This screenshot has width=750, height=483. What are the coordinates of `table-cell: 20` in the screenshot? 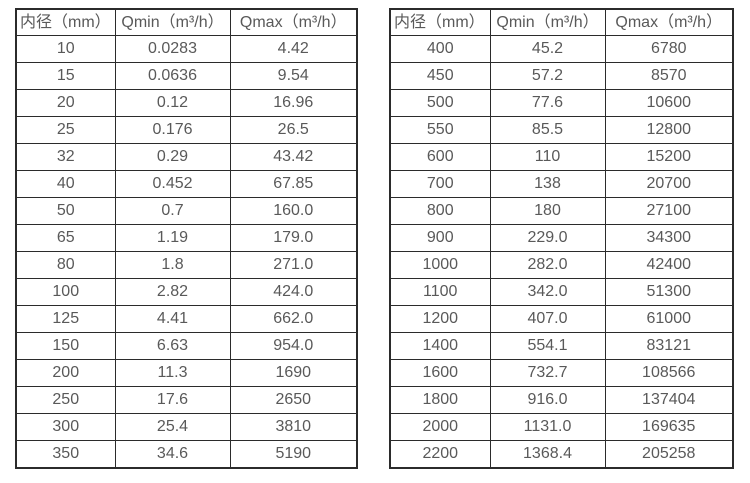 It's located at (65, 103).